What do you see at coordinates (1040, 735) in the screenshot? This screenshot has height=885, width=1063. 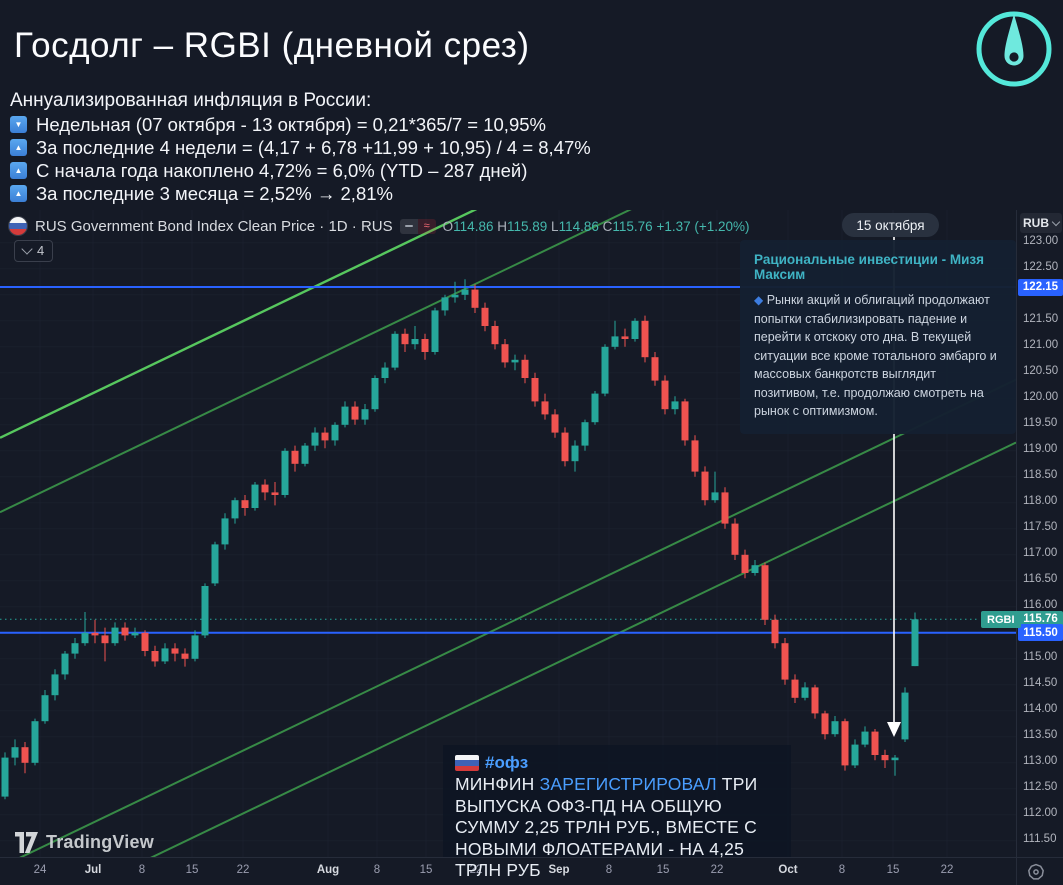 I see `price-tick-label: 113.50` at bounding box center [1040, 735].